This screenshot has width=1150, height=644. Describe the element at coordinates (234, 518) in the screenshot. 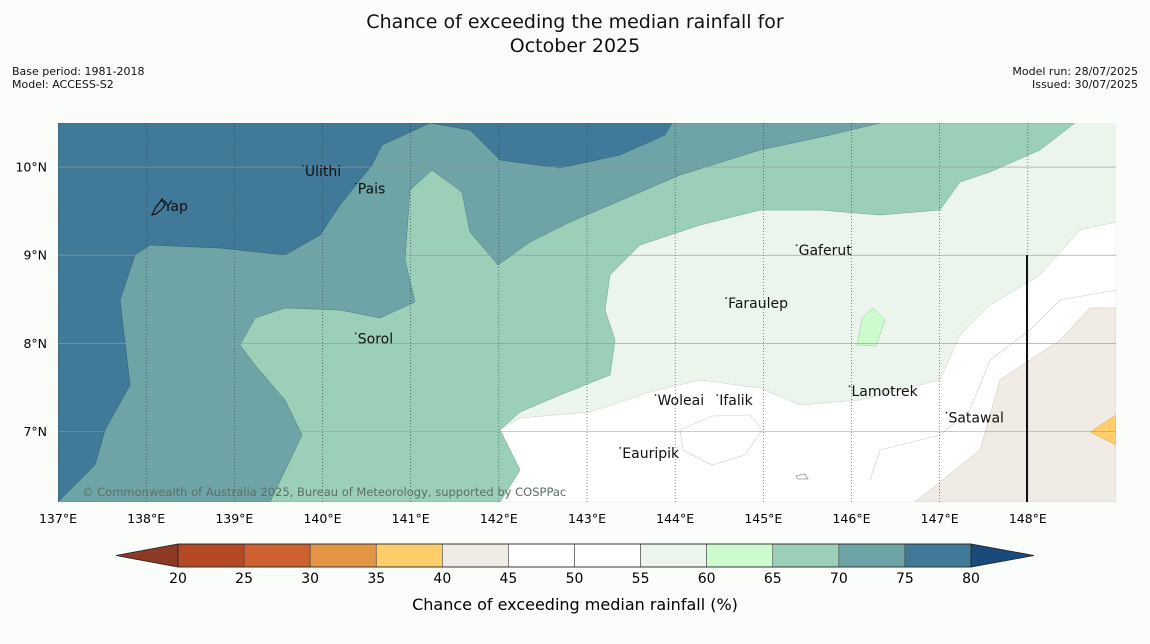

I see `longitude-label: 139°E` at that location.